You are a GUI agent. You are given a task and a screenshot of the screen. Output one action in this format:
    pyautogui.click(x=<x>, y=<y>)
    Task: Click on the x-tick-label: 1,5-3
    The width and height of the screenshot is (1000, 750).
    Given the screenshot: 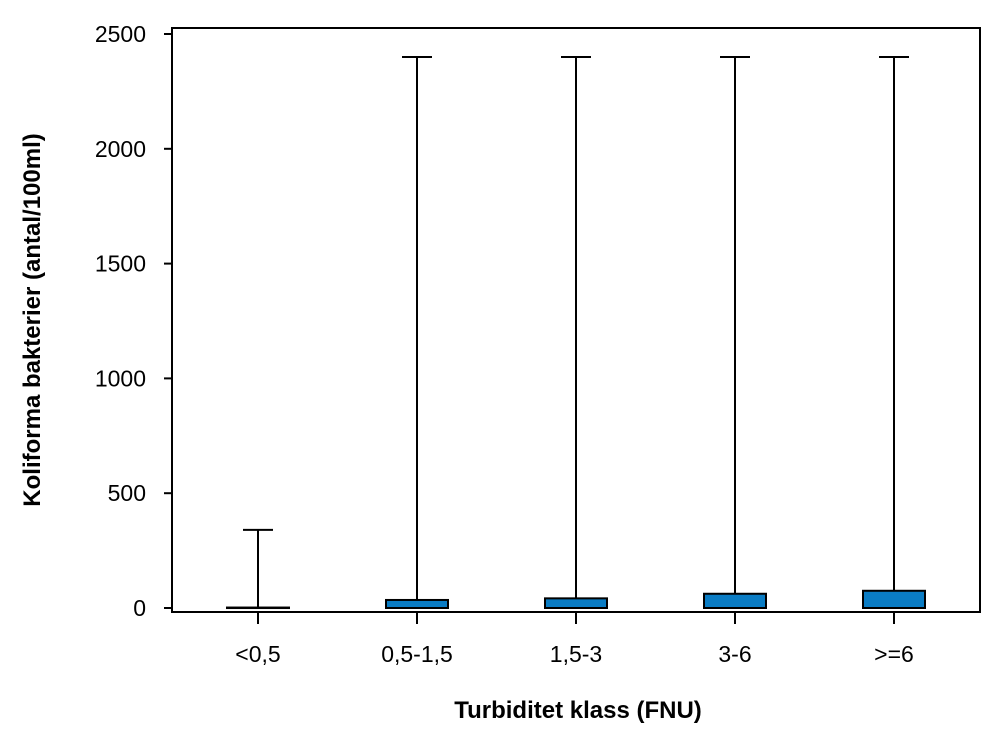 What is the action you would take?
    pyautogui.click(x=576, y=654)
    